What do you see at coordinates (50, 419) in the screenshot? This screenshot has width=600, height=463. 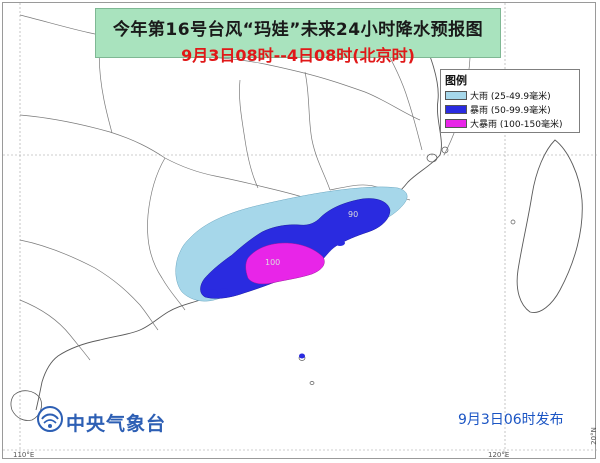 I see `cma-logo-icon` at bounding box center [50, 419].